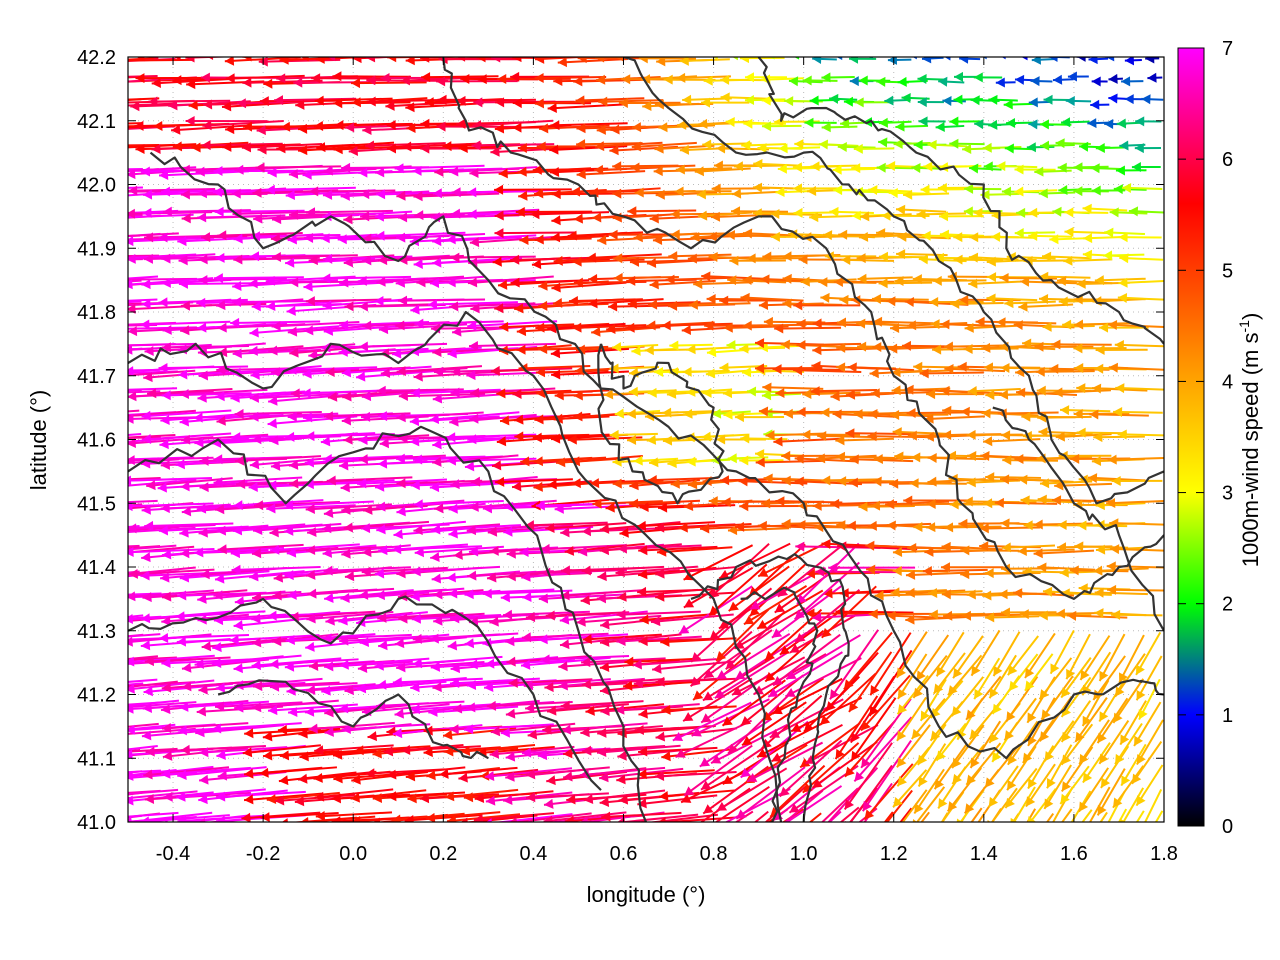 The height and width of the screenshot is (960, 1280). What do you see at coordinates (624, 854) in the screenshot?
I see `x-tick-label: 0.6` at bounding box center [624, 854].